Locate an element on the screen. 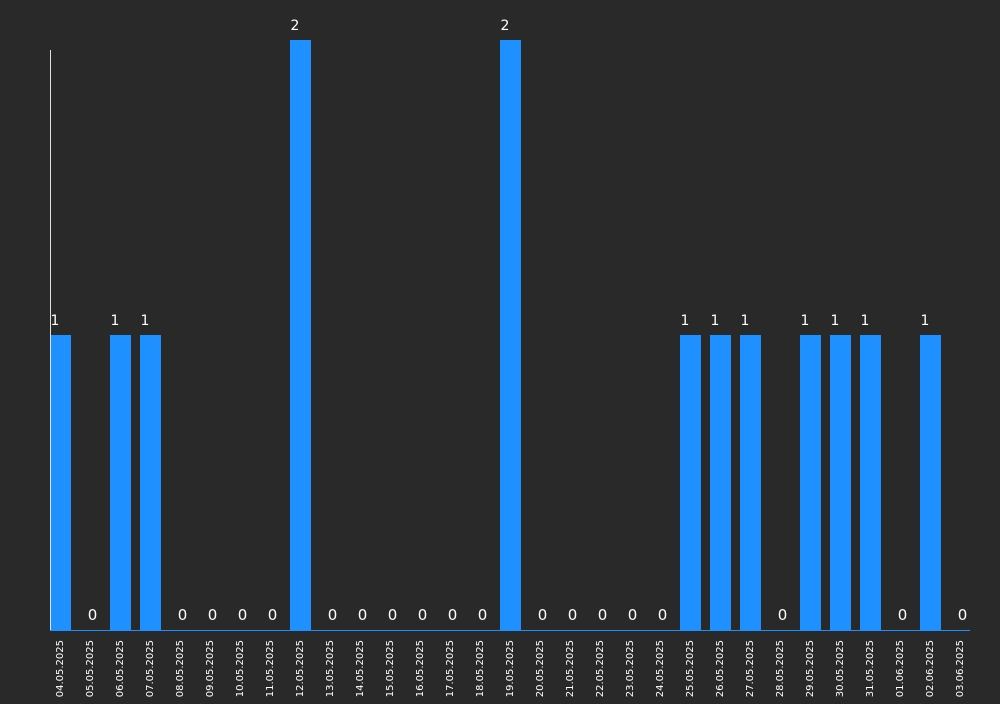  value-label-29.05.2025: 1 is located at coordinates (805, 321).